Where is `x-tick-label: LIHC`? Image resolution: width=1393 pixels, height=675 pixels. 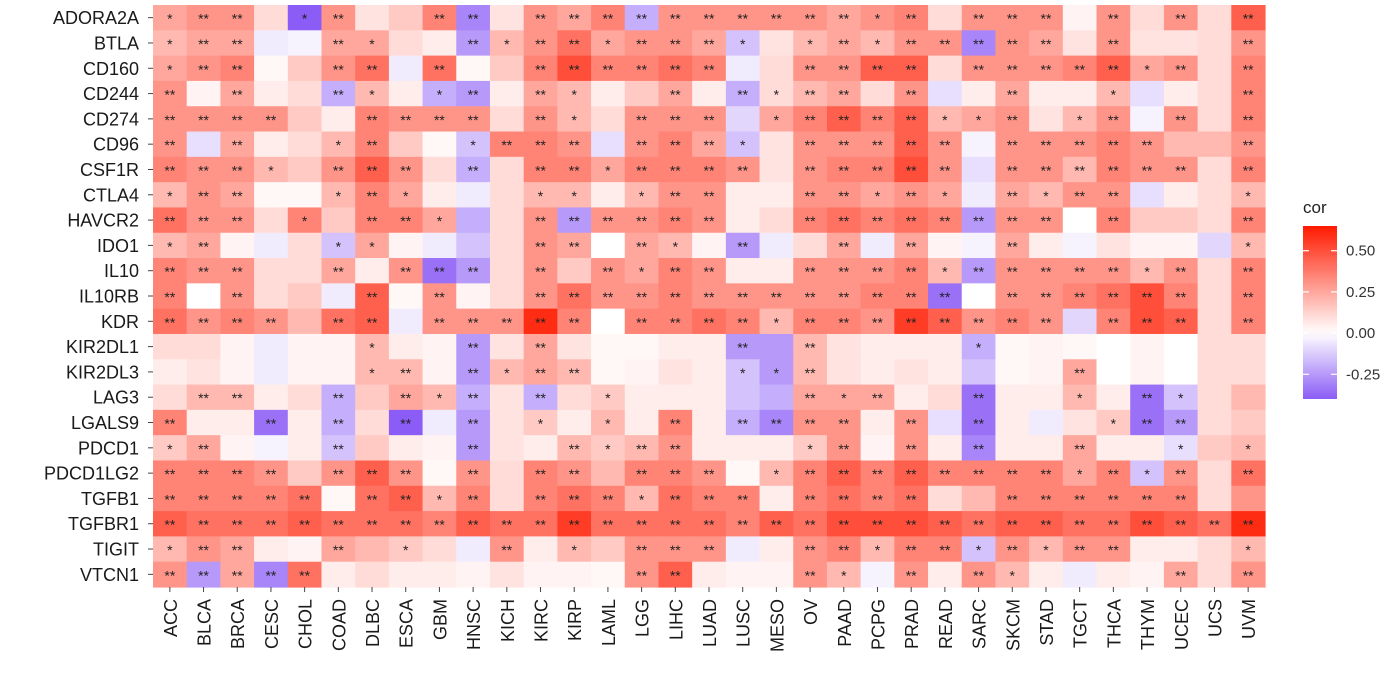 x-tick-label: LIHC is located at coordinates (676, 619).